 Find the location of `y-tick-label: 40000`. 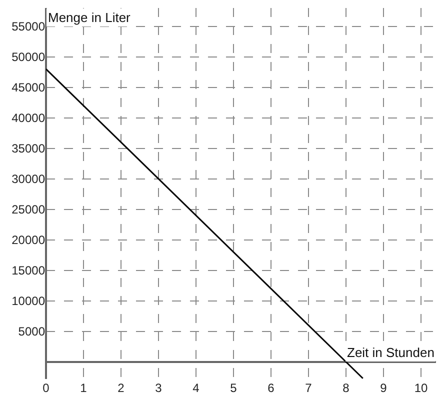

y-tick-label: 40000 is located at coordinates (29, 118).